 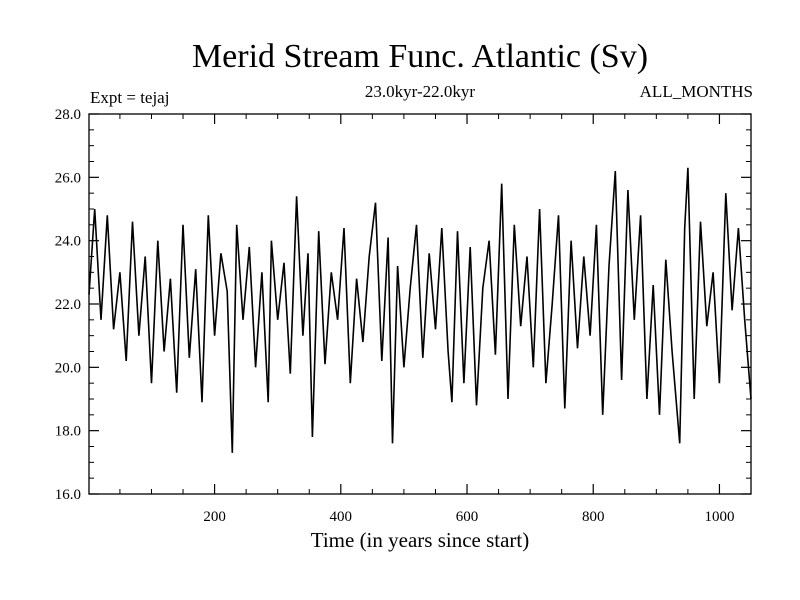 I want to click on x-tick-label: 200, so click(x=214, y=517).